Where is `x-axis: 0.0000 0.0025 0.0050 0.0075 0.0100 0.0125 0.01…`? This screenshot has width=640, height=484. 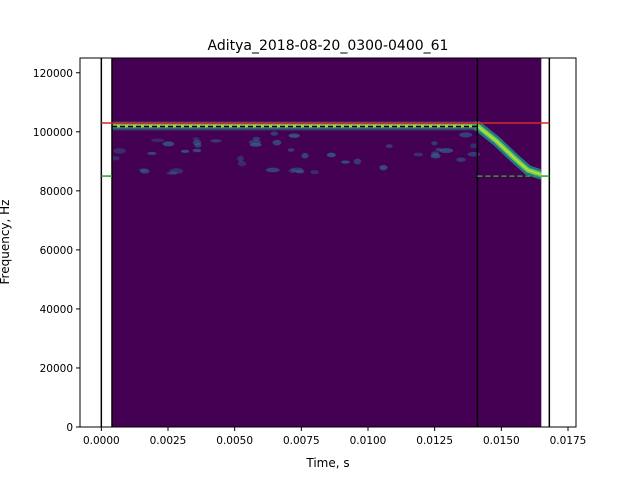 x-axis: 0.0000 0.0025 0.0050 0.0075 0.0100 0.0125 0.01… is located at coordinates (334, 437).